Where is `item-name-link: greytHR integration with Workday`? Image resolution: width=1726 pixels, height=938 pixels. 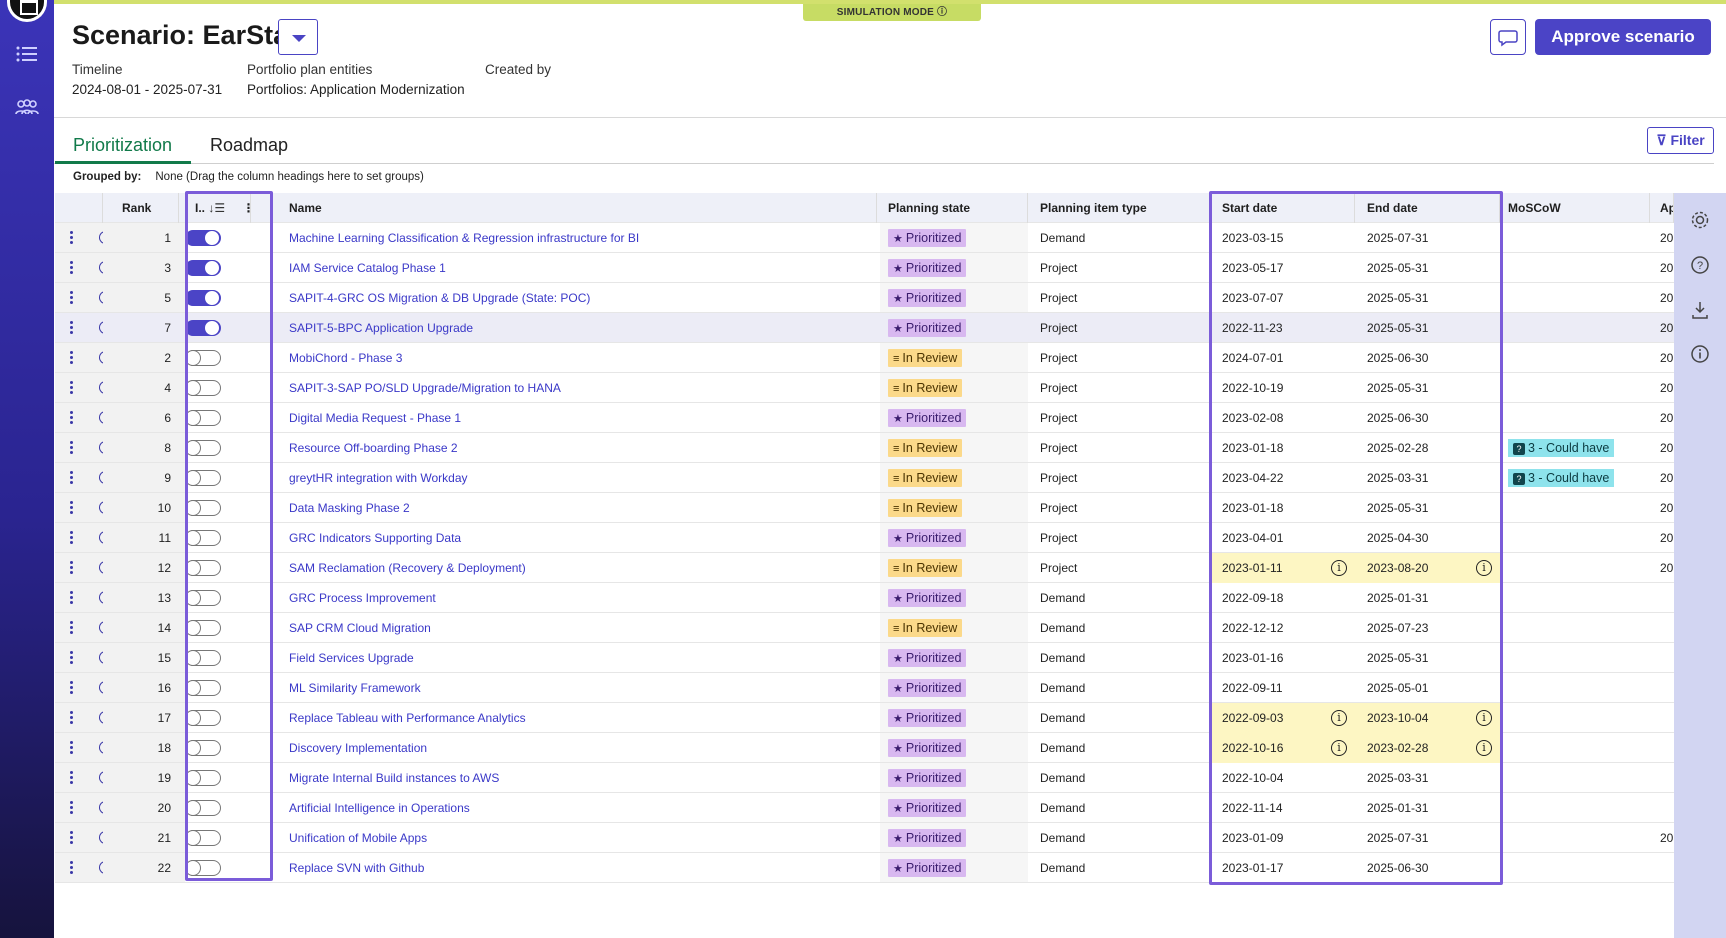
item-name-link: greytHR integration with Workday is located at coordinates (378, 478).